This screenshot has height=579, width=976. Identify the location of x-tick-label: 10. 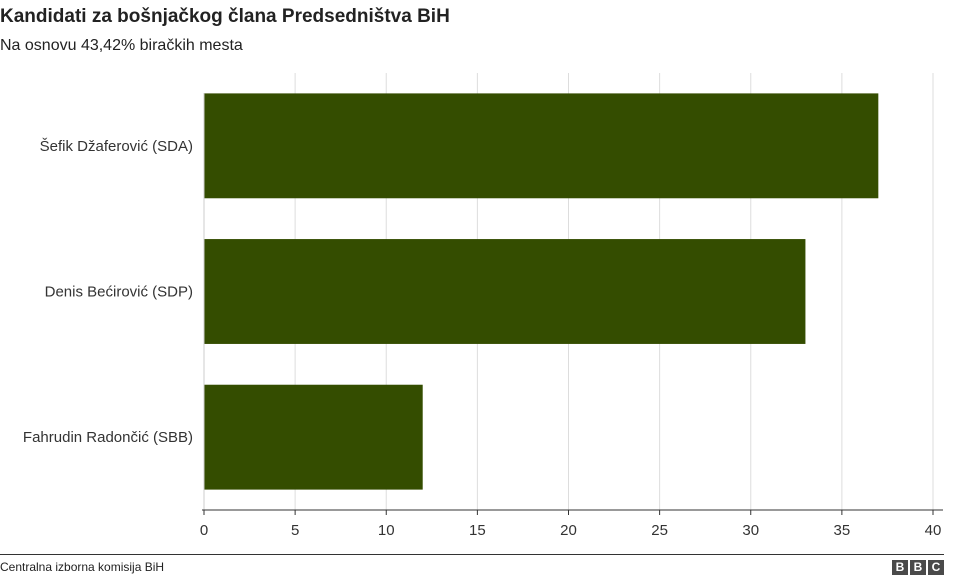
(386, 530).